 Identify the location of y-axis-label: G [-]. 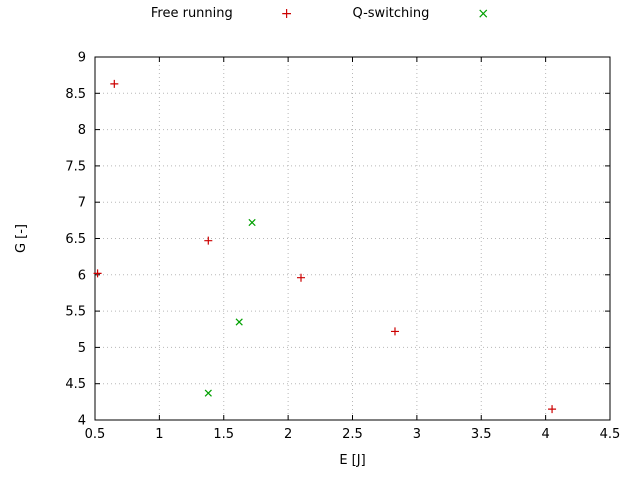
(21, 238).